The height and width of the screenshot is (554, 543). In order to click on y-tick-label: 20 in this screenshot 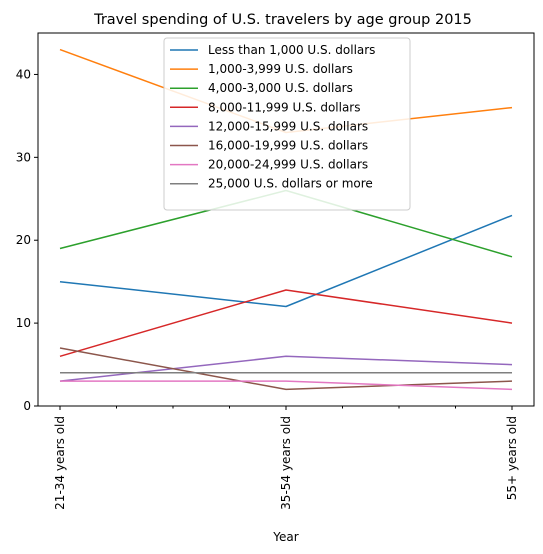, I will do `click(23, 240)`.